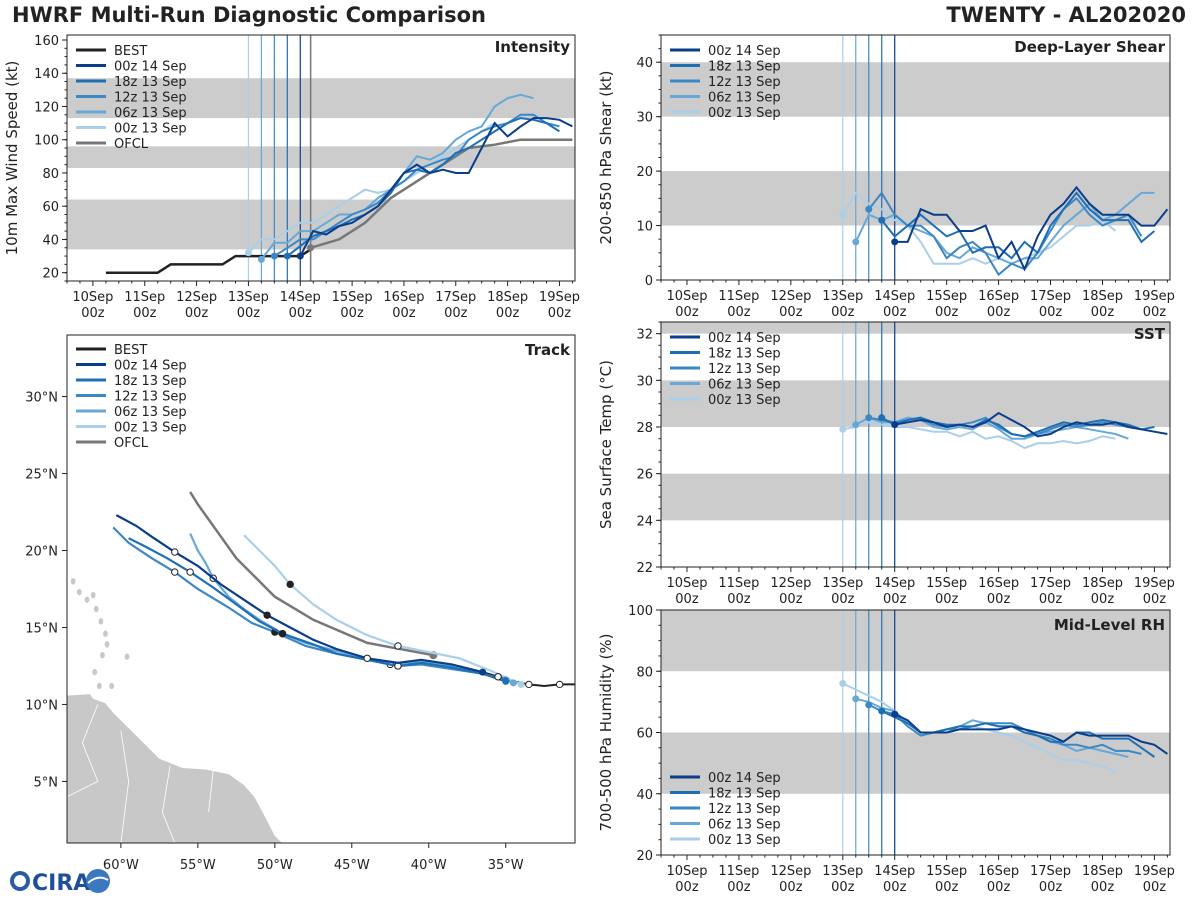  What do you see at coordinates (979, 435) in the screenshot?
I see `sst-series-line` at bounding box center [979, 435].